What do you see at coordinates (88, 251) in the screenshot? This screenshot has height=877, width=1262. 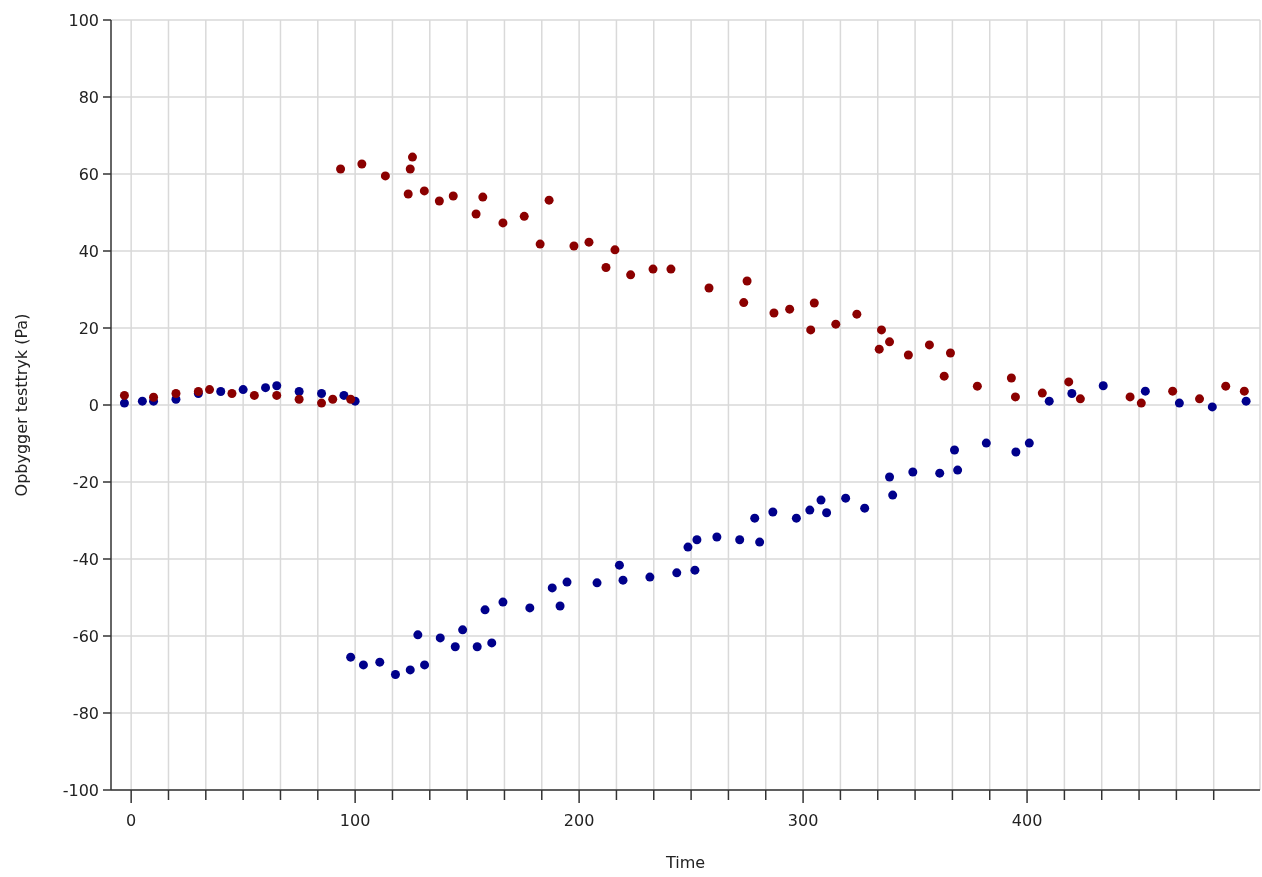 I see `y-tick-label: 40` at bounding box center [88, 251].